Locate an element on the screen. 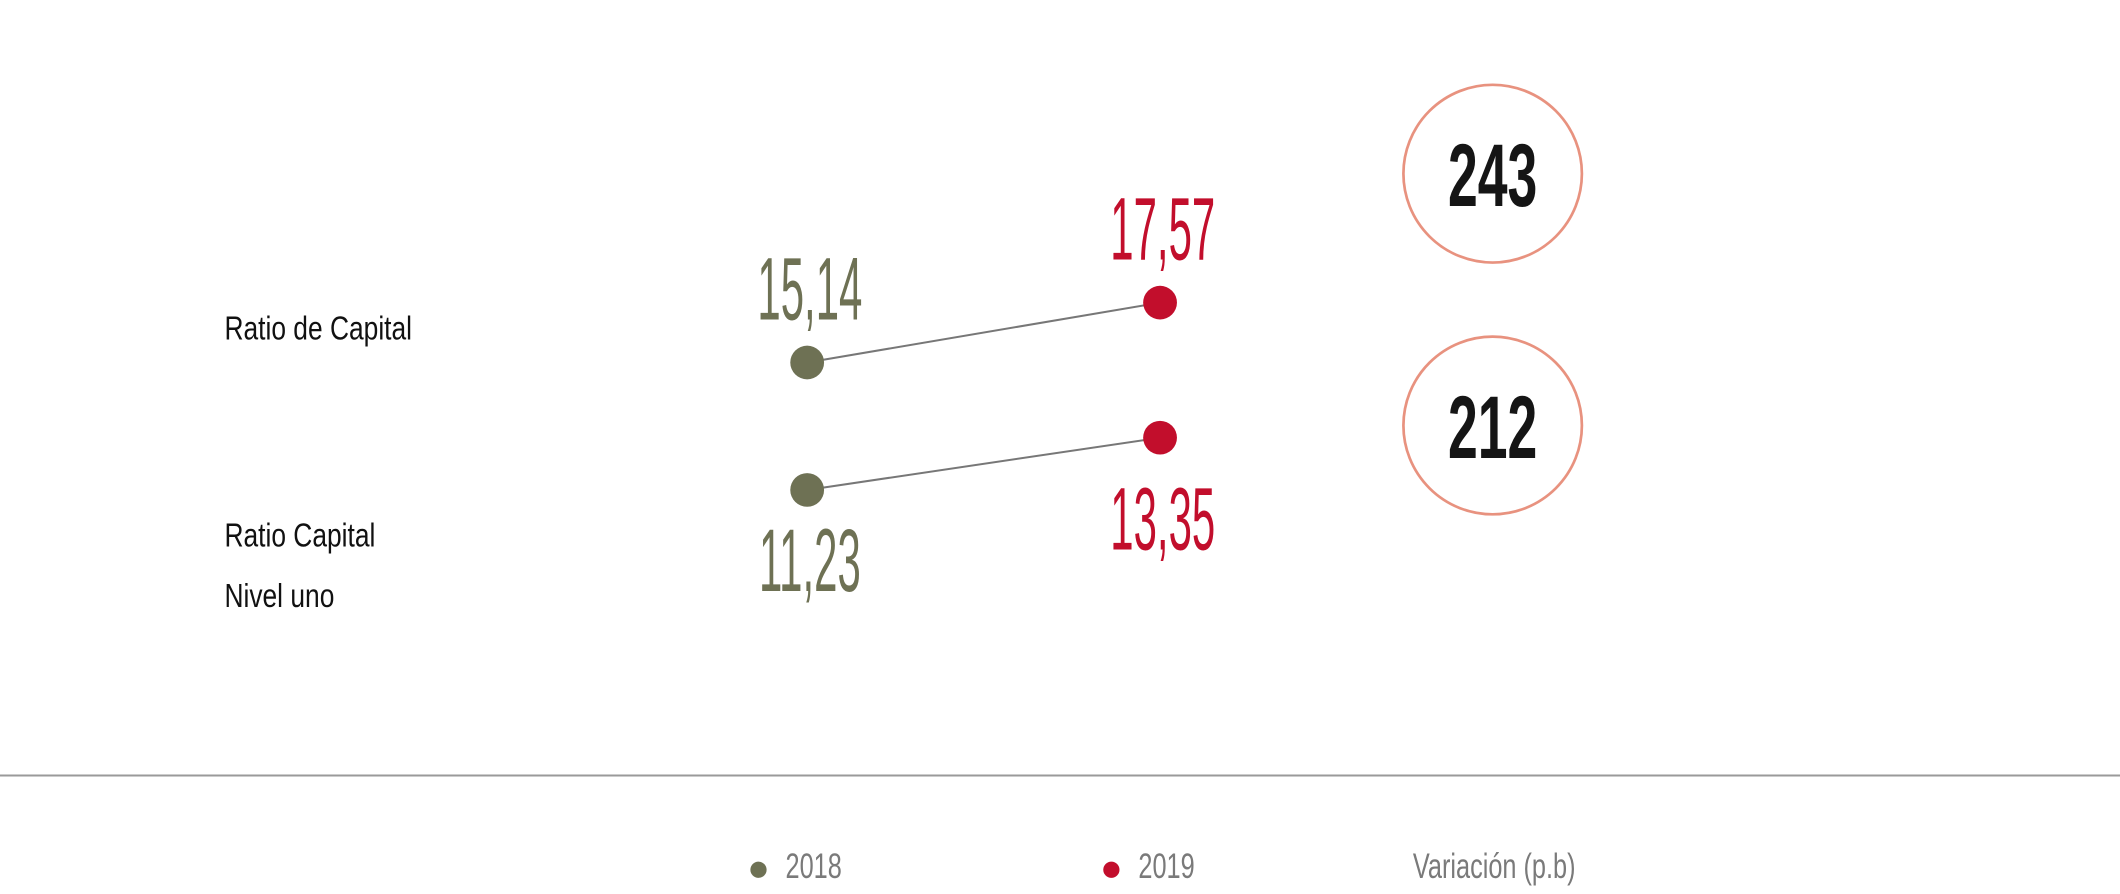 Image resolution: width=2120 pixels, height=894 pixels. value-label-group: 13,35 is located at coordinates (1162, 519).